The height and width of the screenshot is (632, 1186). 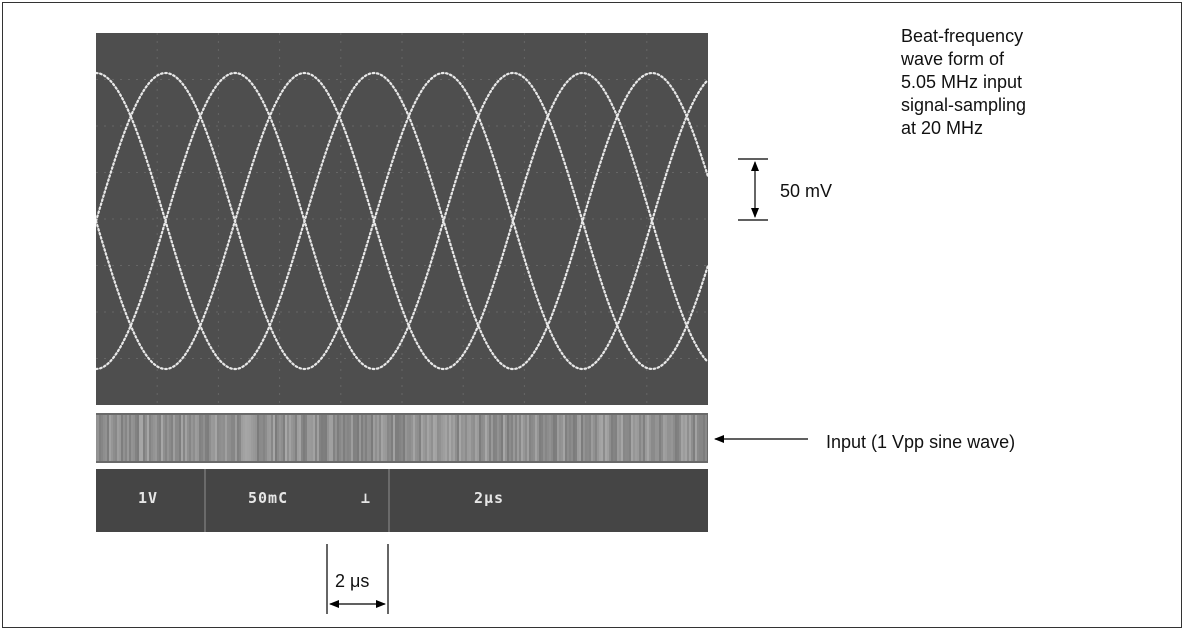 I want to click on input-label: Input (1 Vpp sine wave), so click(x=921, y=442).